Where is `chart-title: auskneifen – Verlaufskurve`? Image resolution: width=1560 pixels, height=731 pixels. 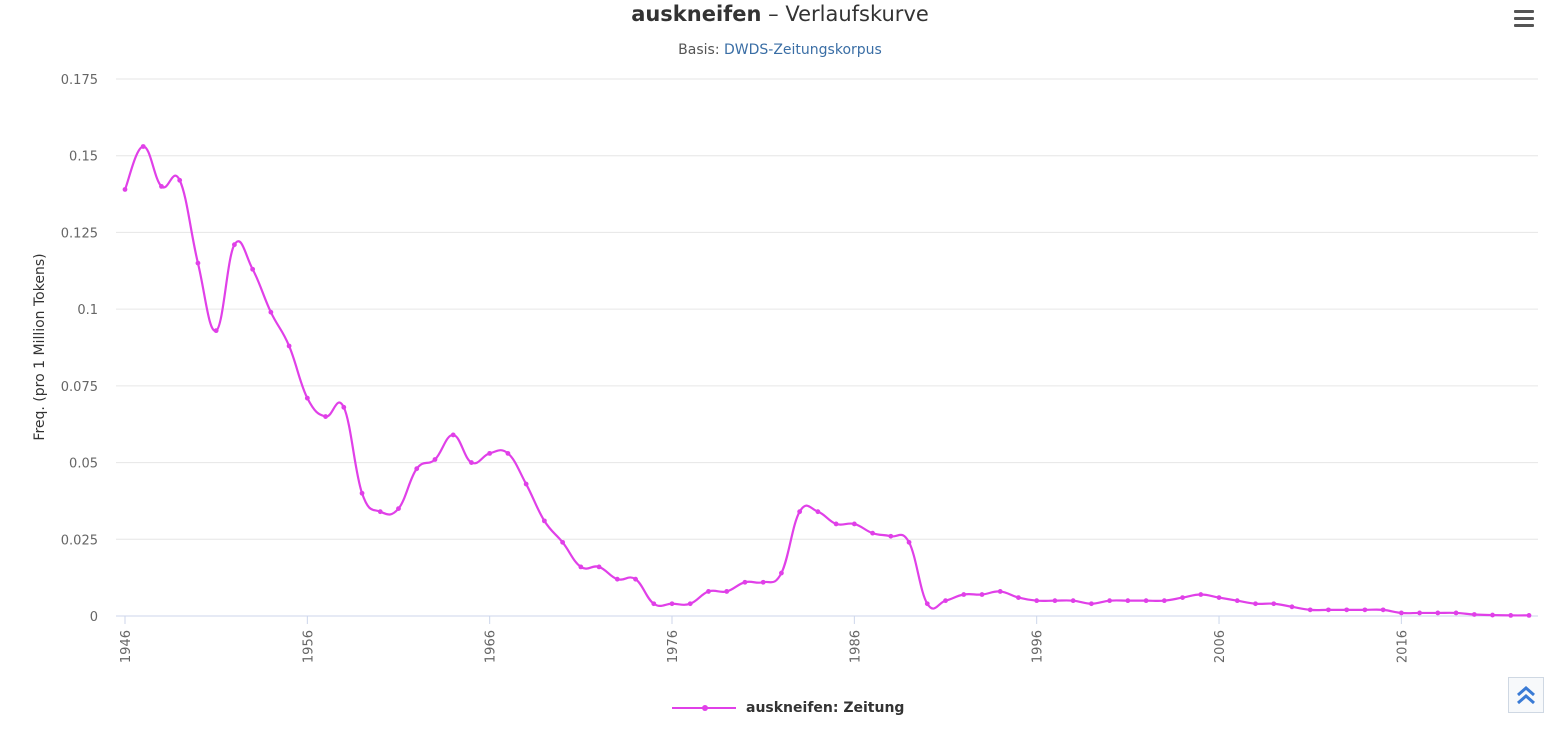
chart-title: auskneifen – Verlaufskurve is located at coordinates (780, 14).